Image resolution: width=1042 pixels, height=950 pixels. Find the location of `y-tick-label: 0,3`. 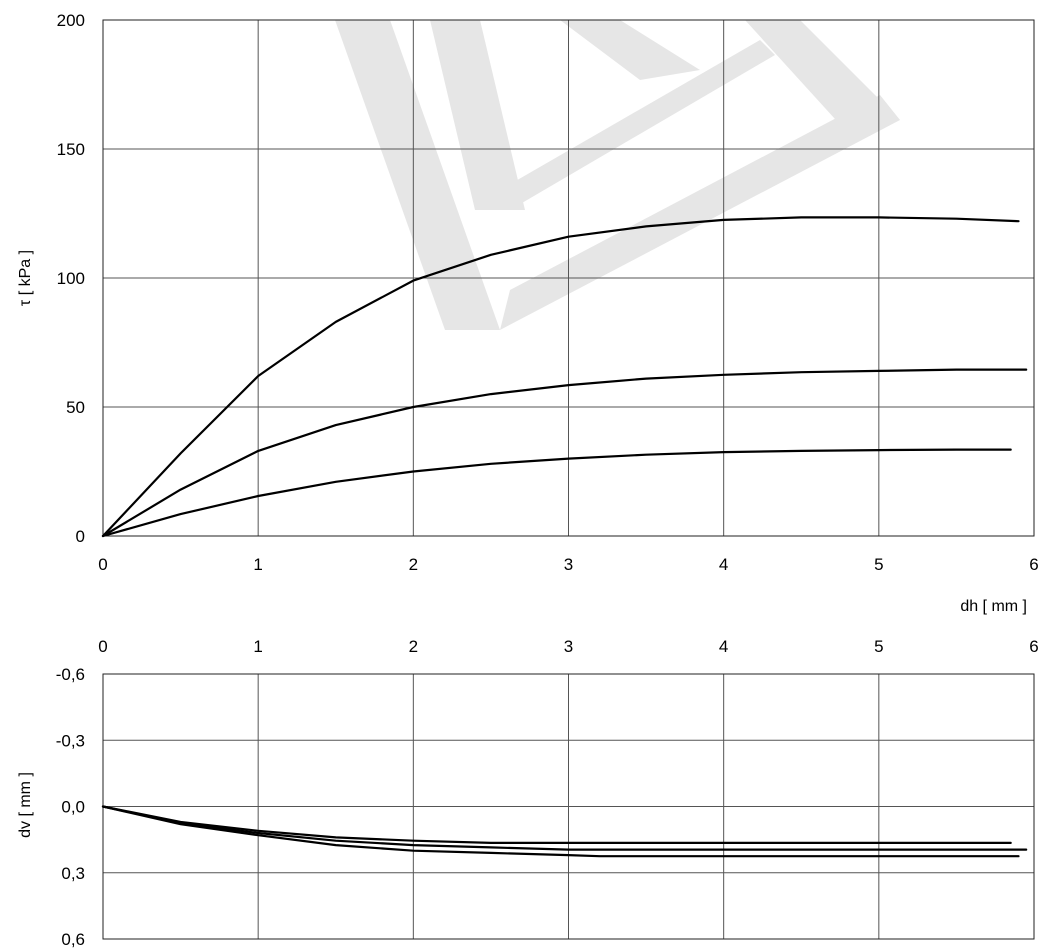

y-tick-label: 0,3 is located at coordinates (73, 873).